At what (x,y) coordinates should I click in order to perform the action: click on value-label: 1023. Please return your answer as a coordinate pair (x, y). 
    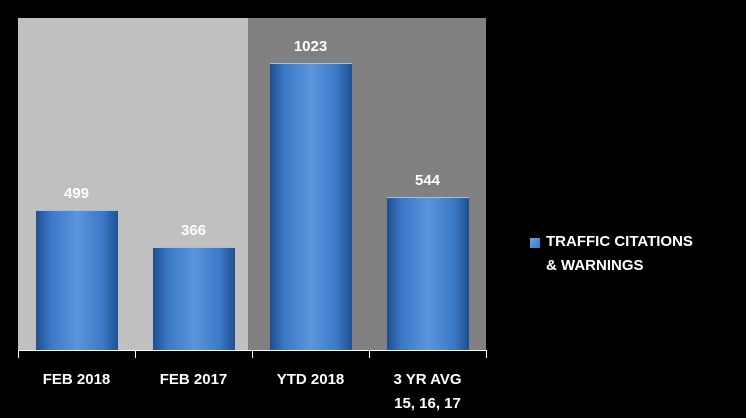
    Looking at the image, I should click on (310, 46).